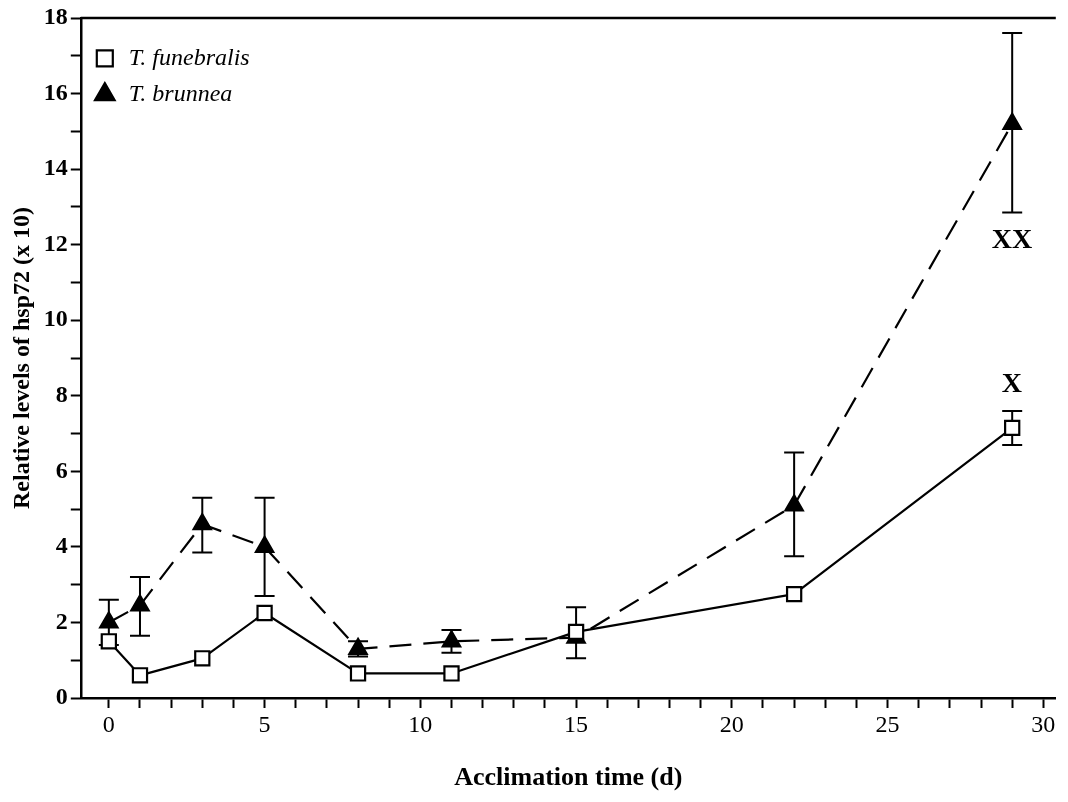 Image resolution: width=1068 pixels, height=802 pixels. Describe the element at coordinates (420, 723) in the screenshot. I see `x-tick-label: 10` at that location.